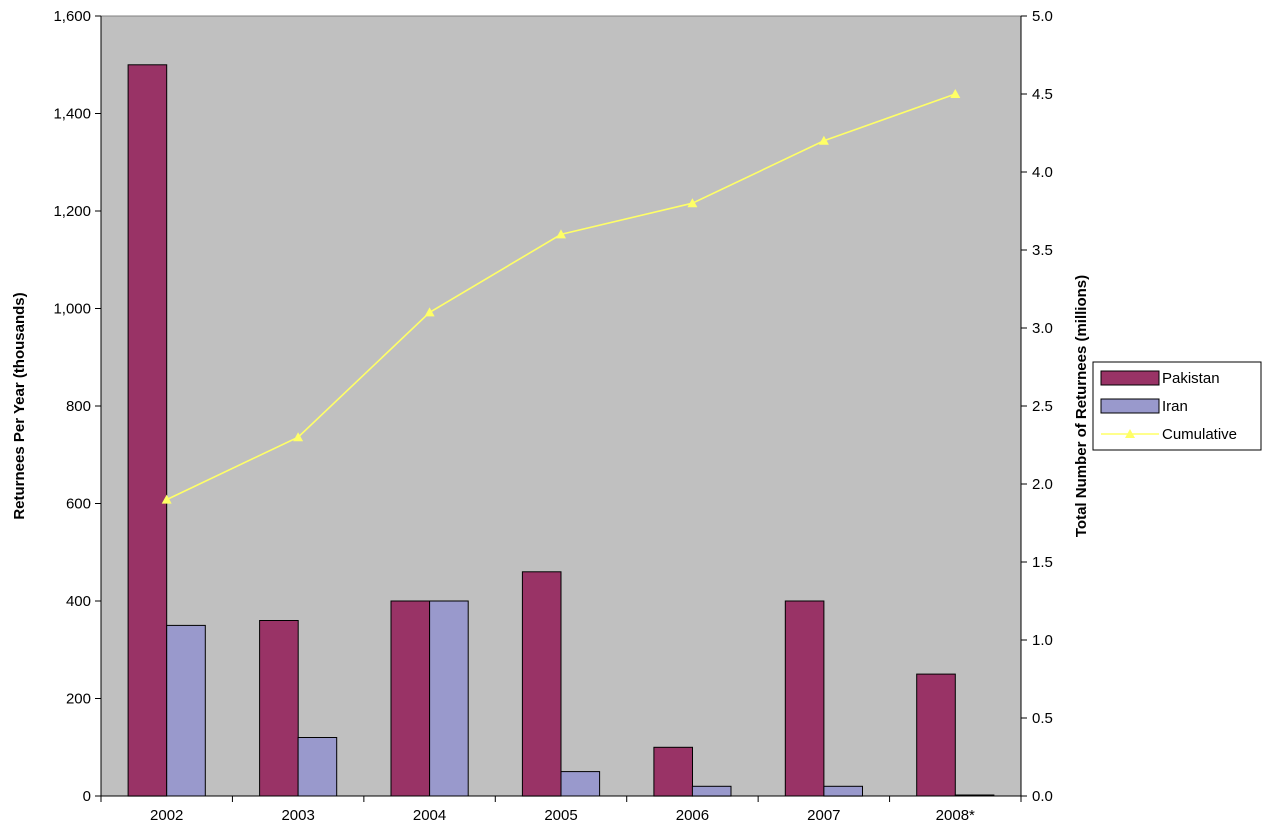 This screenshot has width=1267, height=835. What do you see at coordinates (72, 309) in the screenshot?
I see `y-tick-label: 1,000` at bounding box center [72, 309].